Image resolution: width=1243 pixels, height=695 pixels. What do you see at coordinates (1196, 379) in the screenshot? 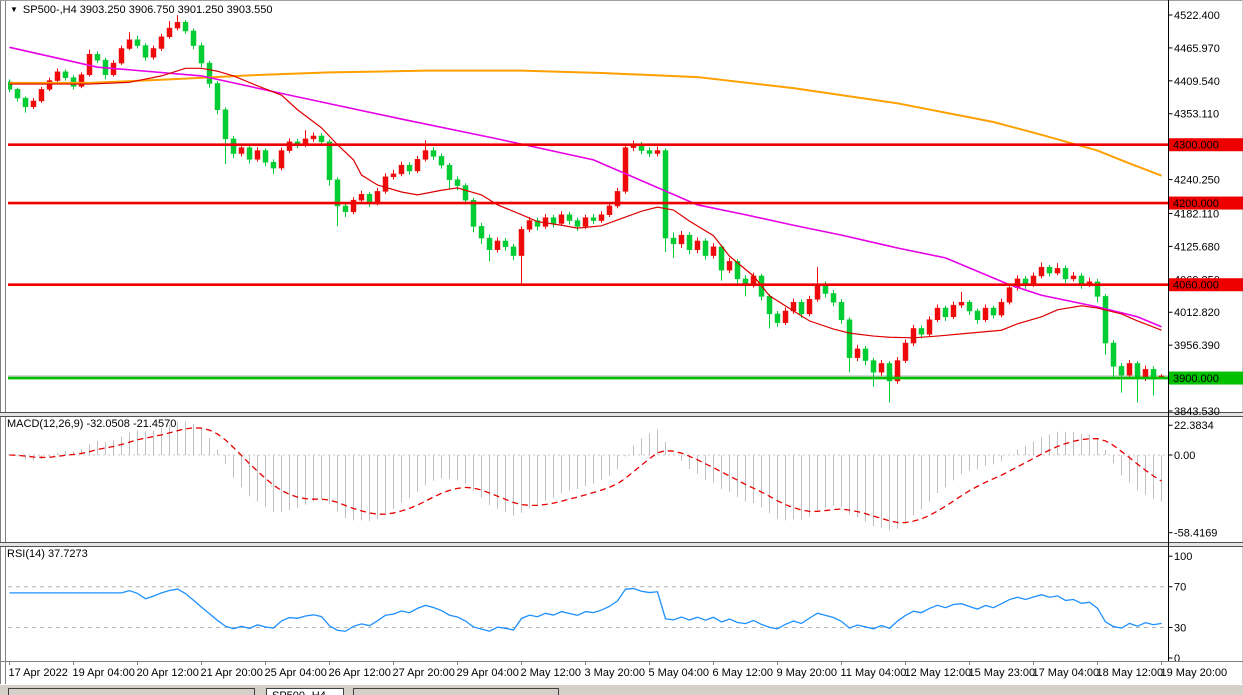
I see `price-badge-label: 3900.000` at bounding box center [1196, 379].